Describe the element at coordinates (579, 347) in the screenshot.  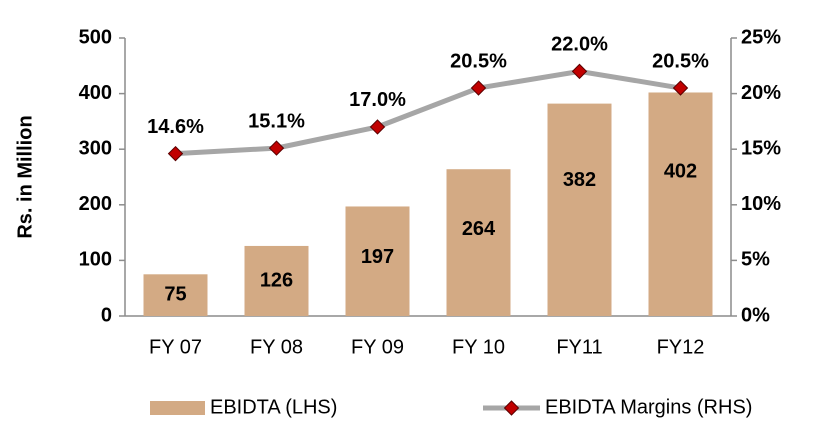
I see `x-tick-label: FY11` at that location.